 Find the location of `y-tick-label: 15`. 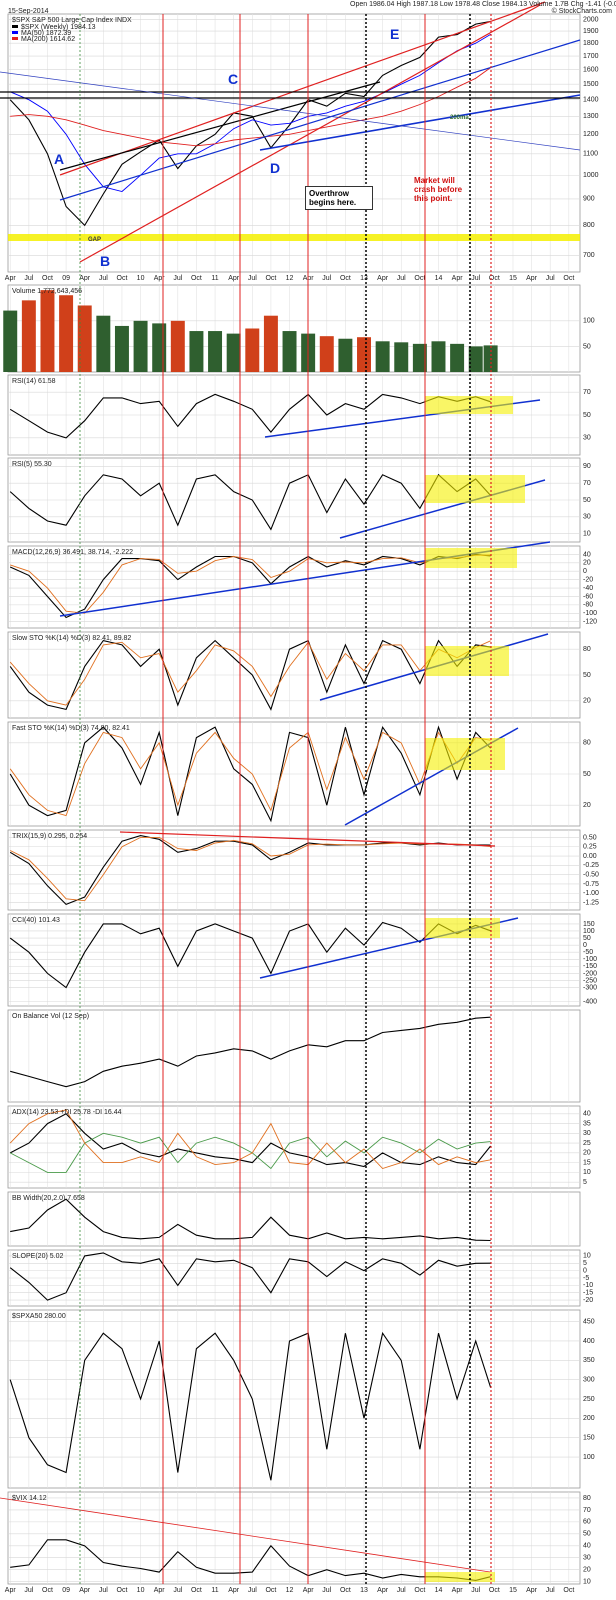

y-tick-label: 15 is located at coordinates (587, 1162).